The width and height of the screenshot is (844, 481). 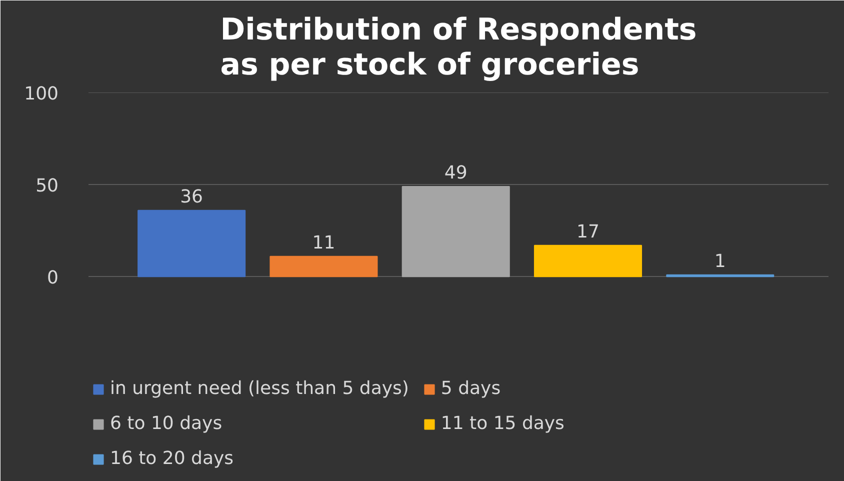 I want to click on data-label: 1, so click(x=720, y=261).